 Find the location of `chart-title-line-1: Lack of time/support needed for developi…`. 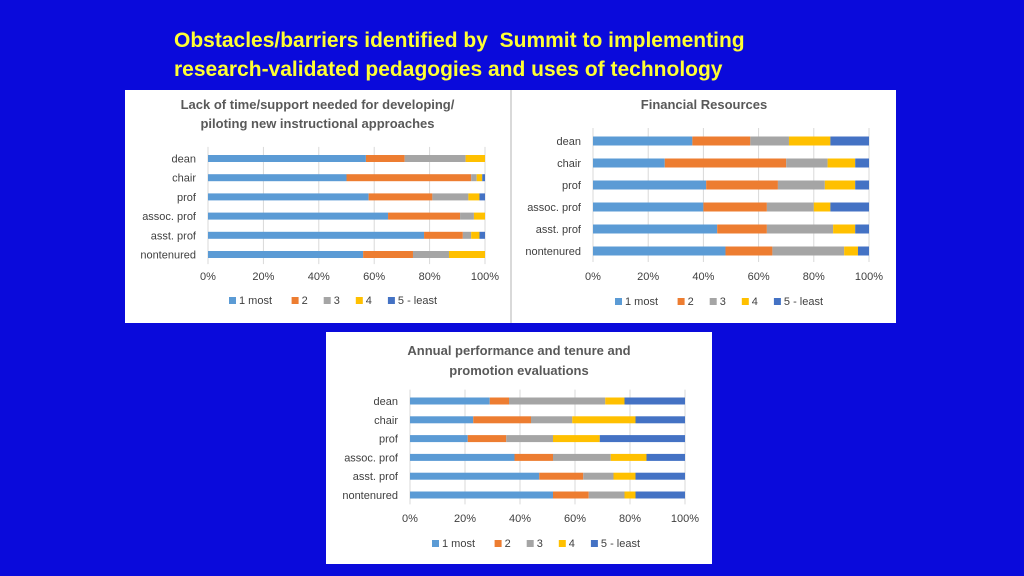

chart-title-line-1: Lack of time/support needed for developi… is located at coordinates (318, 104).